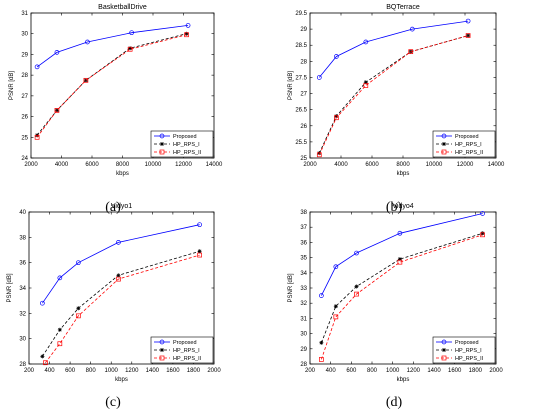  What do you see at coordinates (303, 95) in the screenshot?
I see `y-tick-label: 27` at bounding box center [303, 95].